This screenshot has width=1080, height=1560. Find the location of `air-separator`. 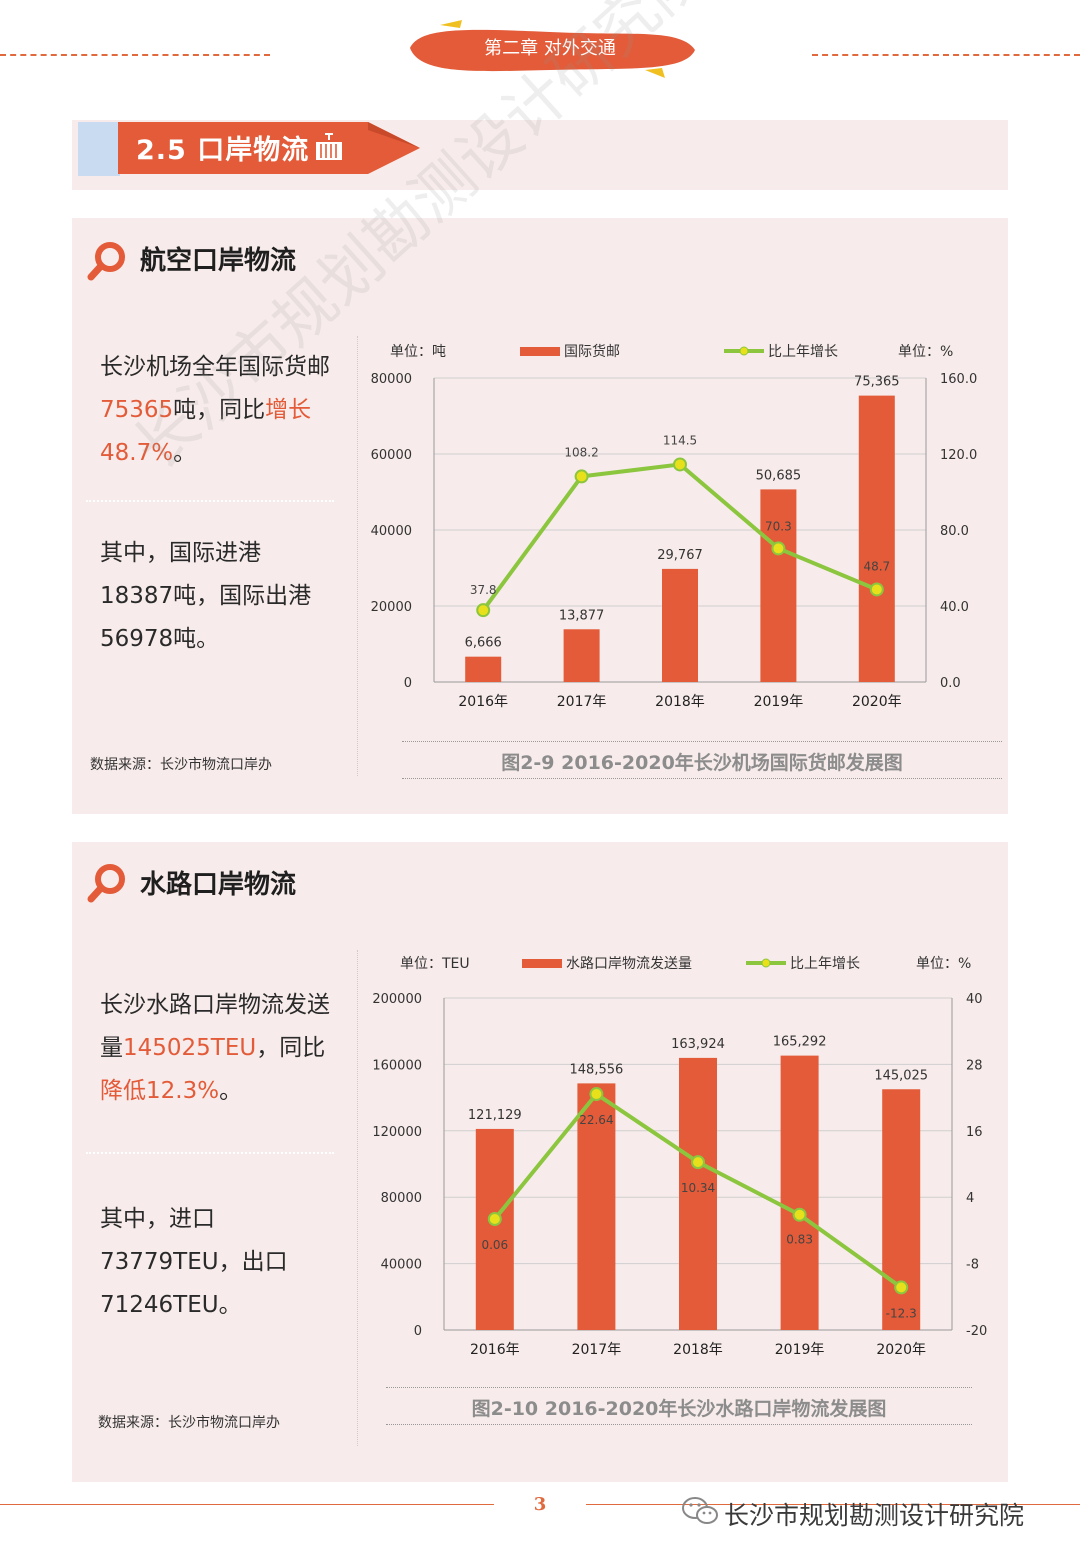

air-separator is located at coordinates (357, 556).